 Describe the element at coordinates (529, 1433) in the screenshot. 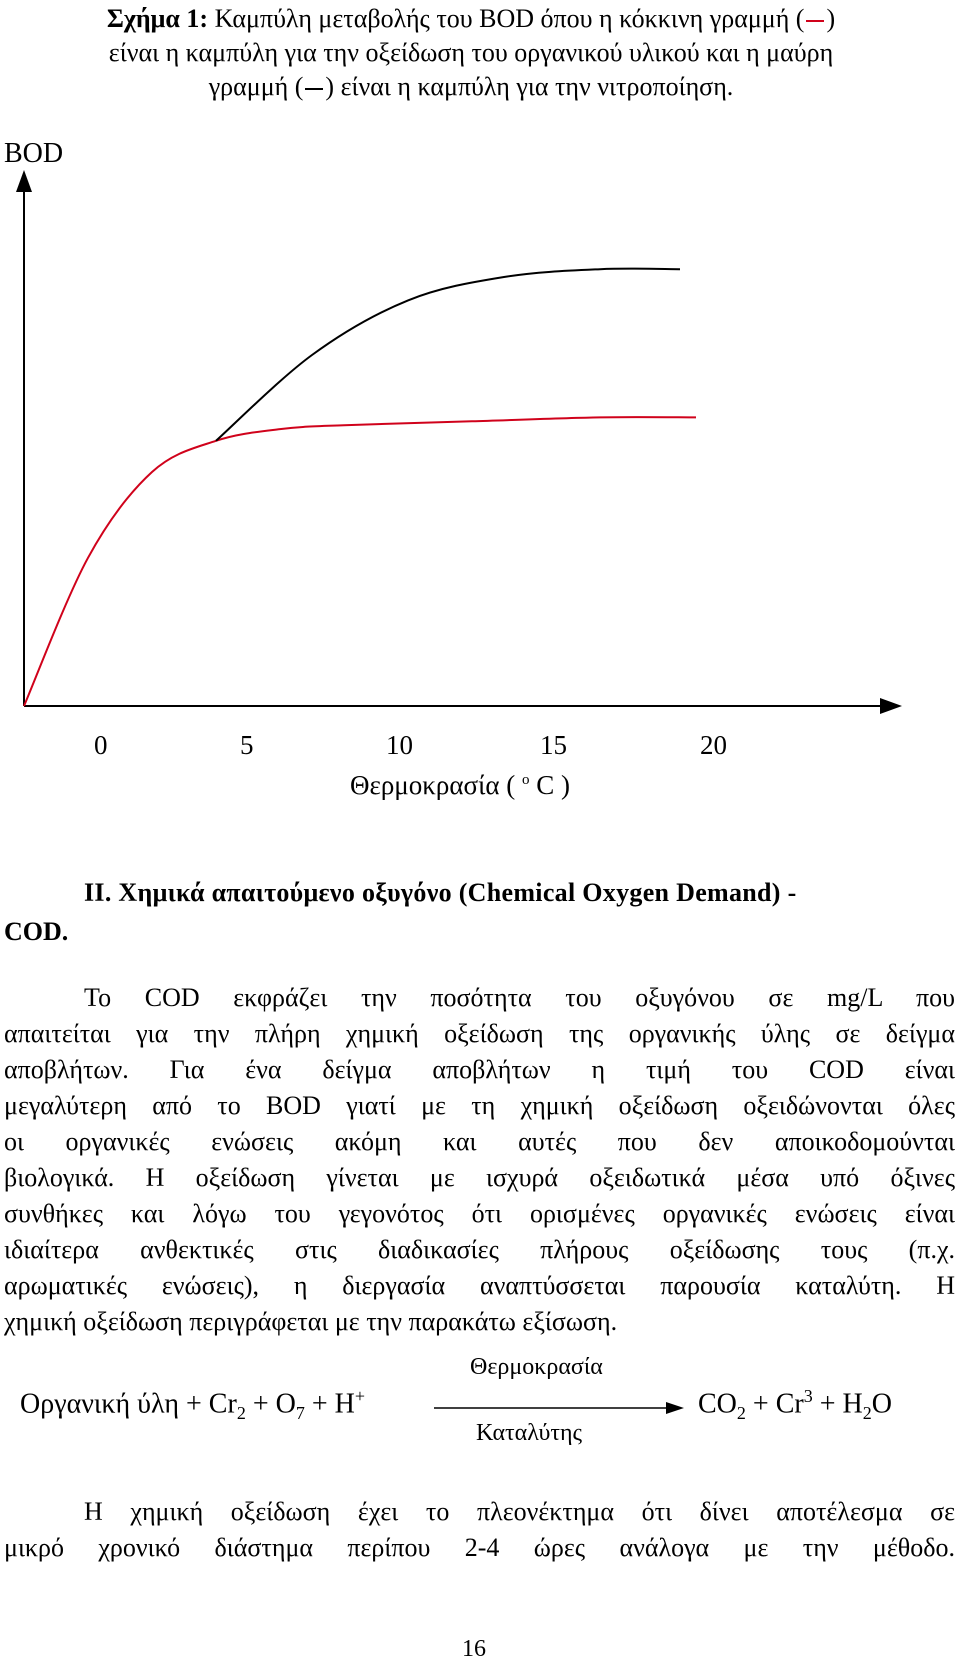

I see `equation-condition-below: Καταλύτης` at that location.